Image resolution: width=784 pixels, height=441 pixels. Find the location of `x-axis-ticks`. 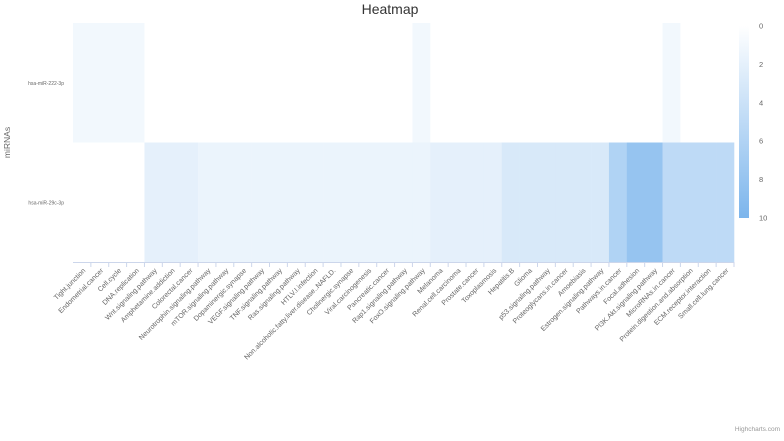

x-axis-ticks is located at coordinates (404, 264).